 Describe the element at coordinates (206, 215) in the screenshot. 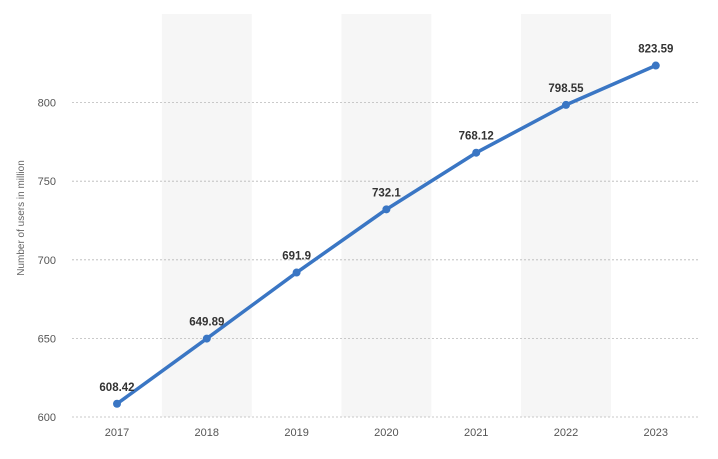

I see `background-band-2018` at that location.